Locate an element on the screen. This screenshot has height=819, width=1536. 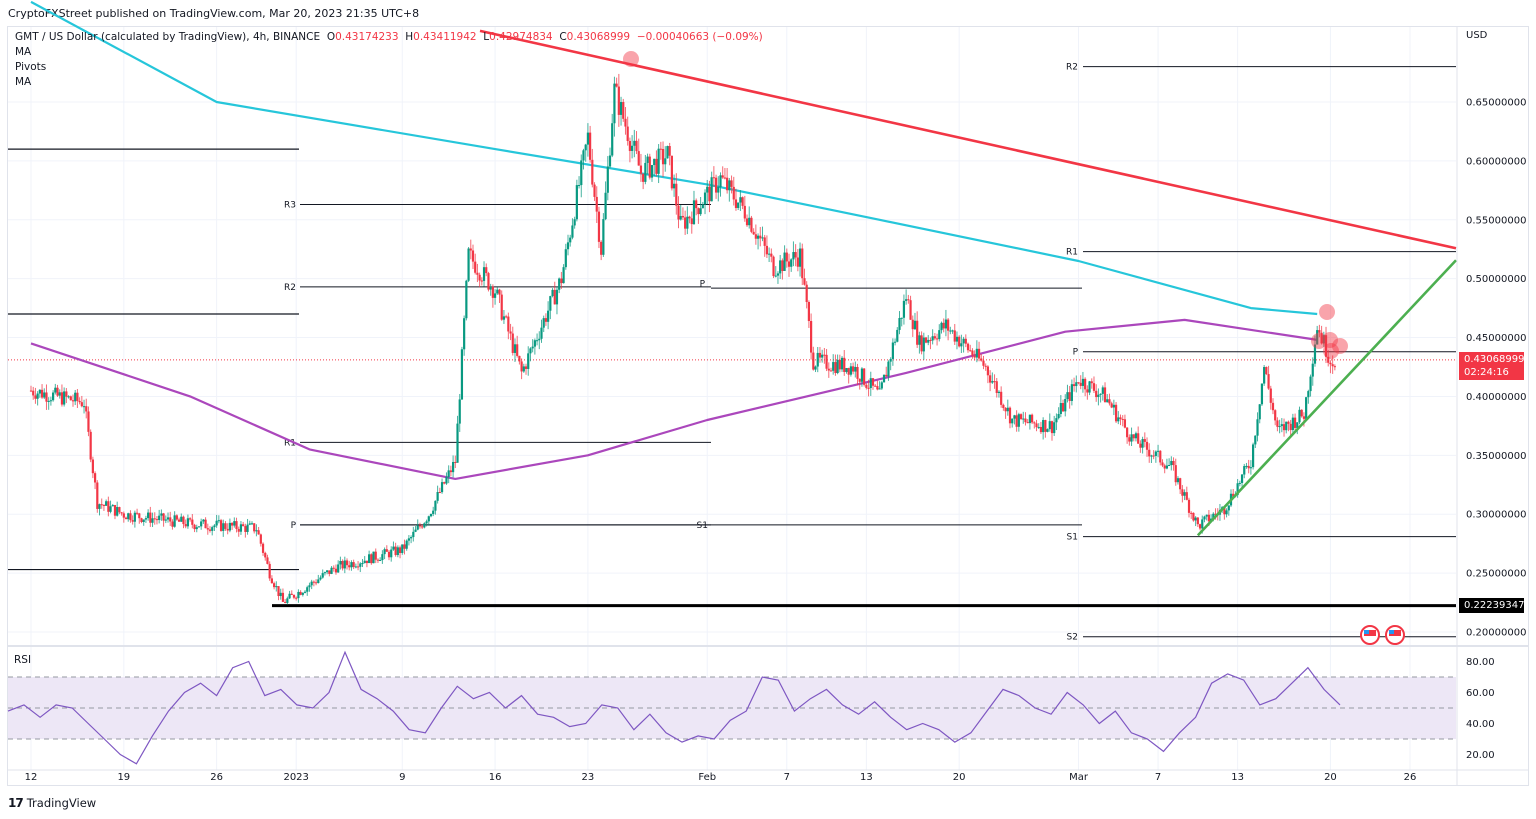
high-label: H is located at coordinates (409, 37).